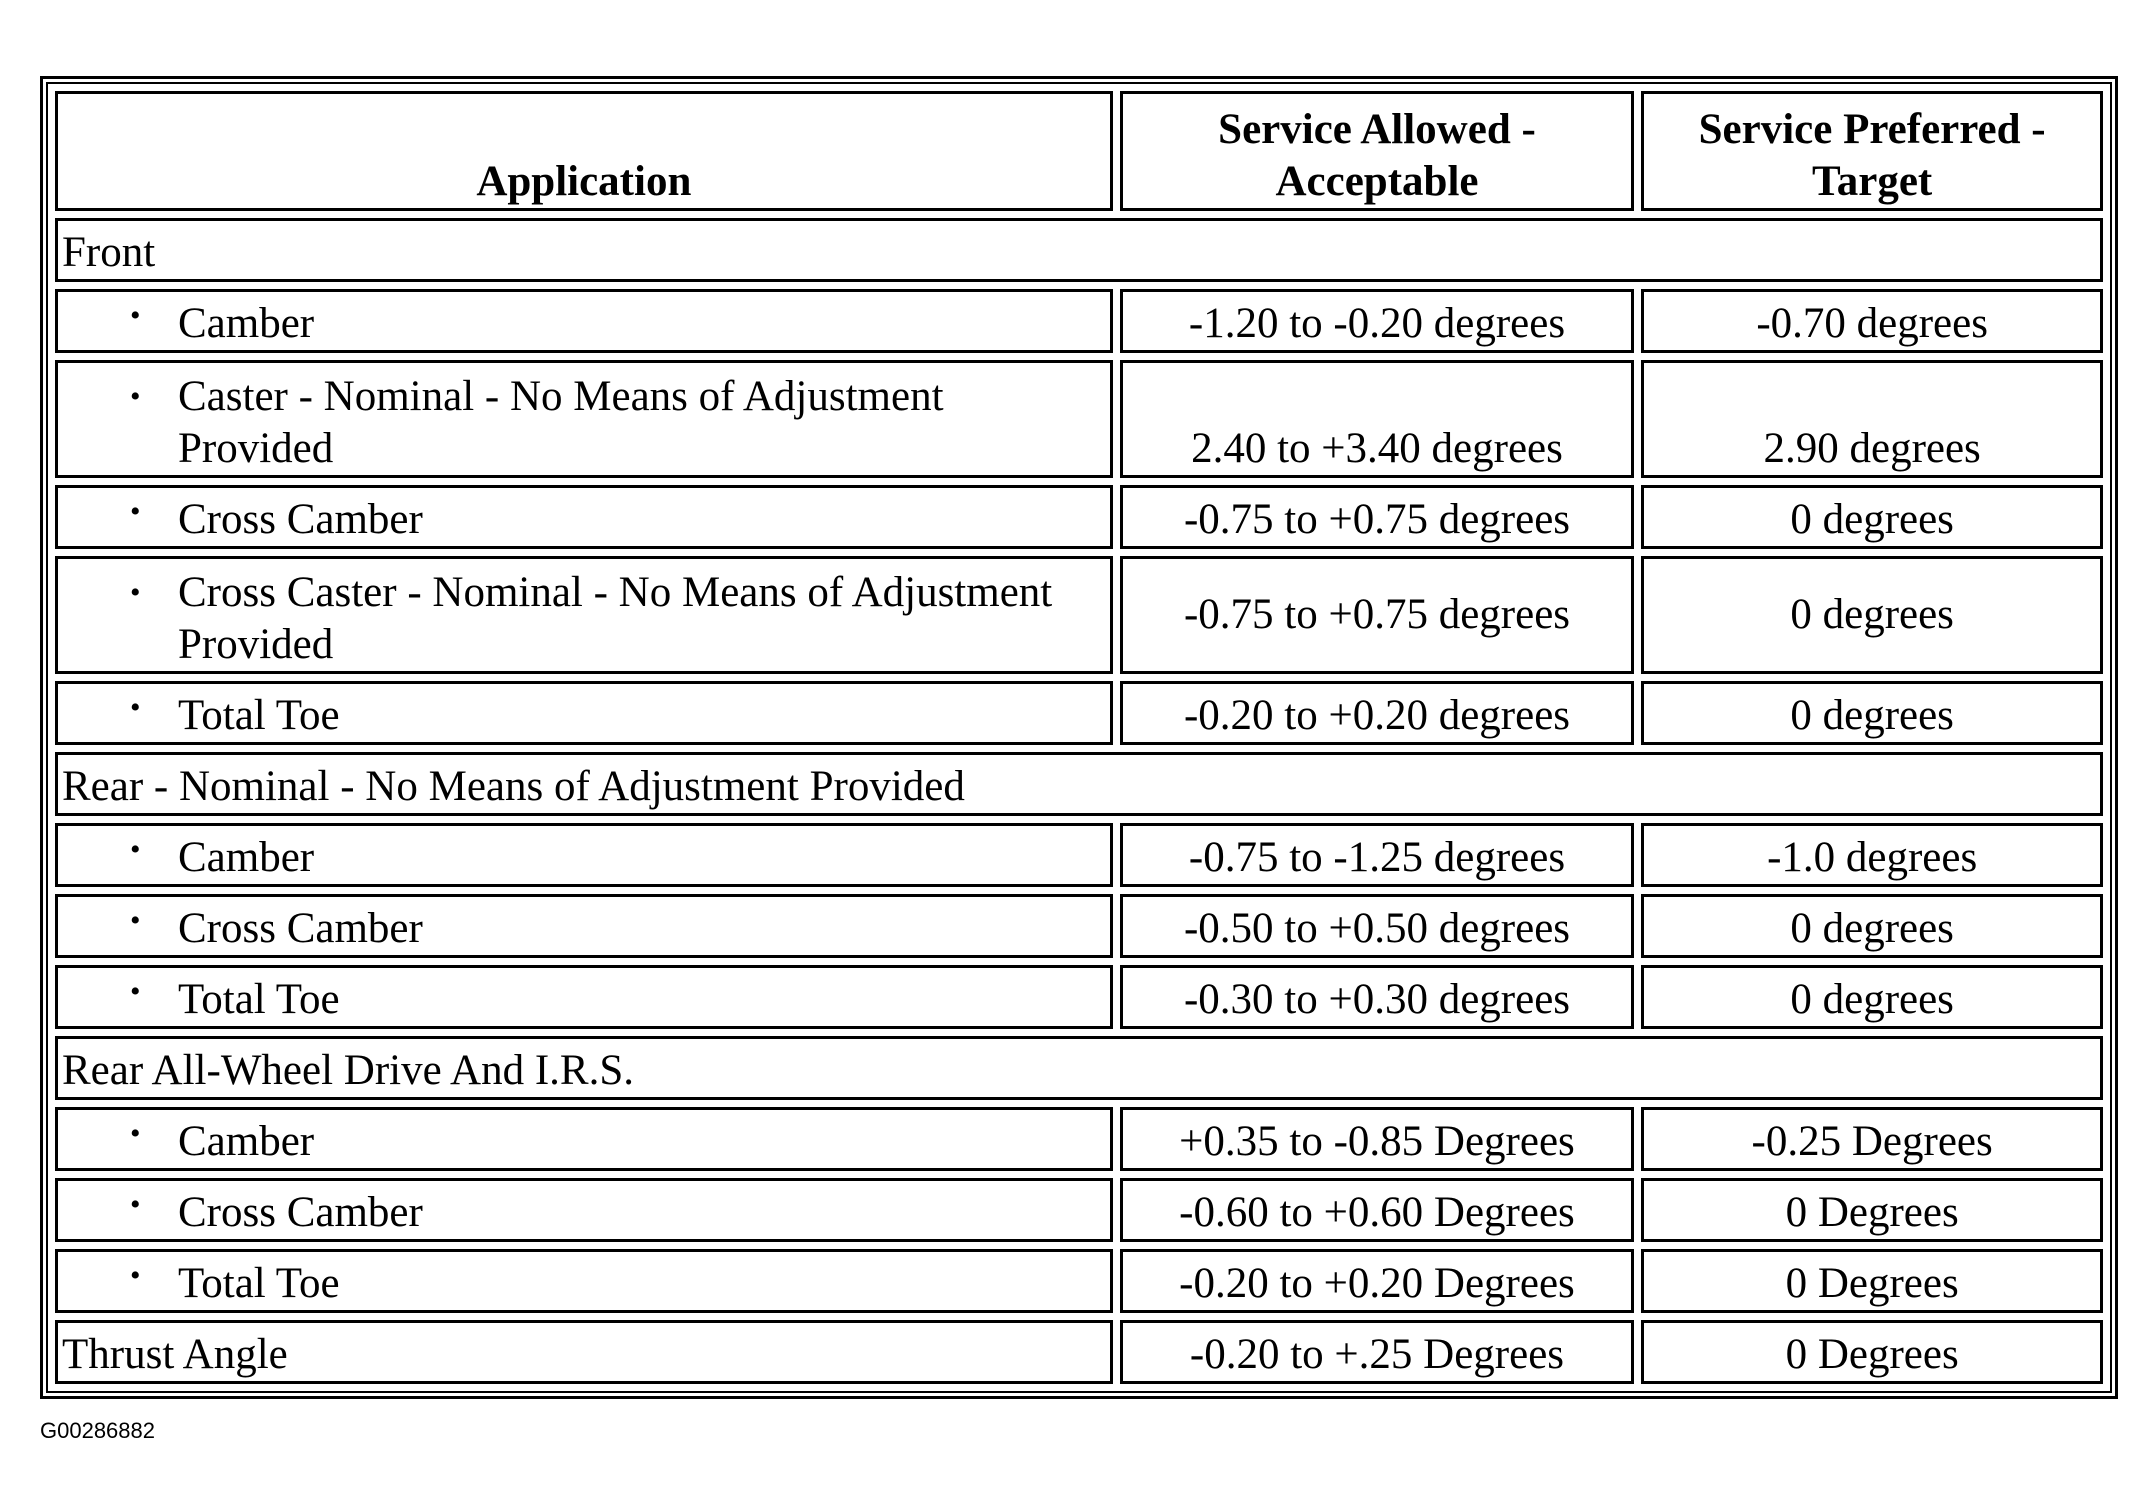  What do you see at coordinates (1377, 713) in the screenshot?
I see `allowed-value: -0.20 to +0.20 degrees` at bounding box center [1377, 713].